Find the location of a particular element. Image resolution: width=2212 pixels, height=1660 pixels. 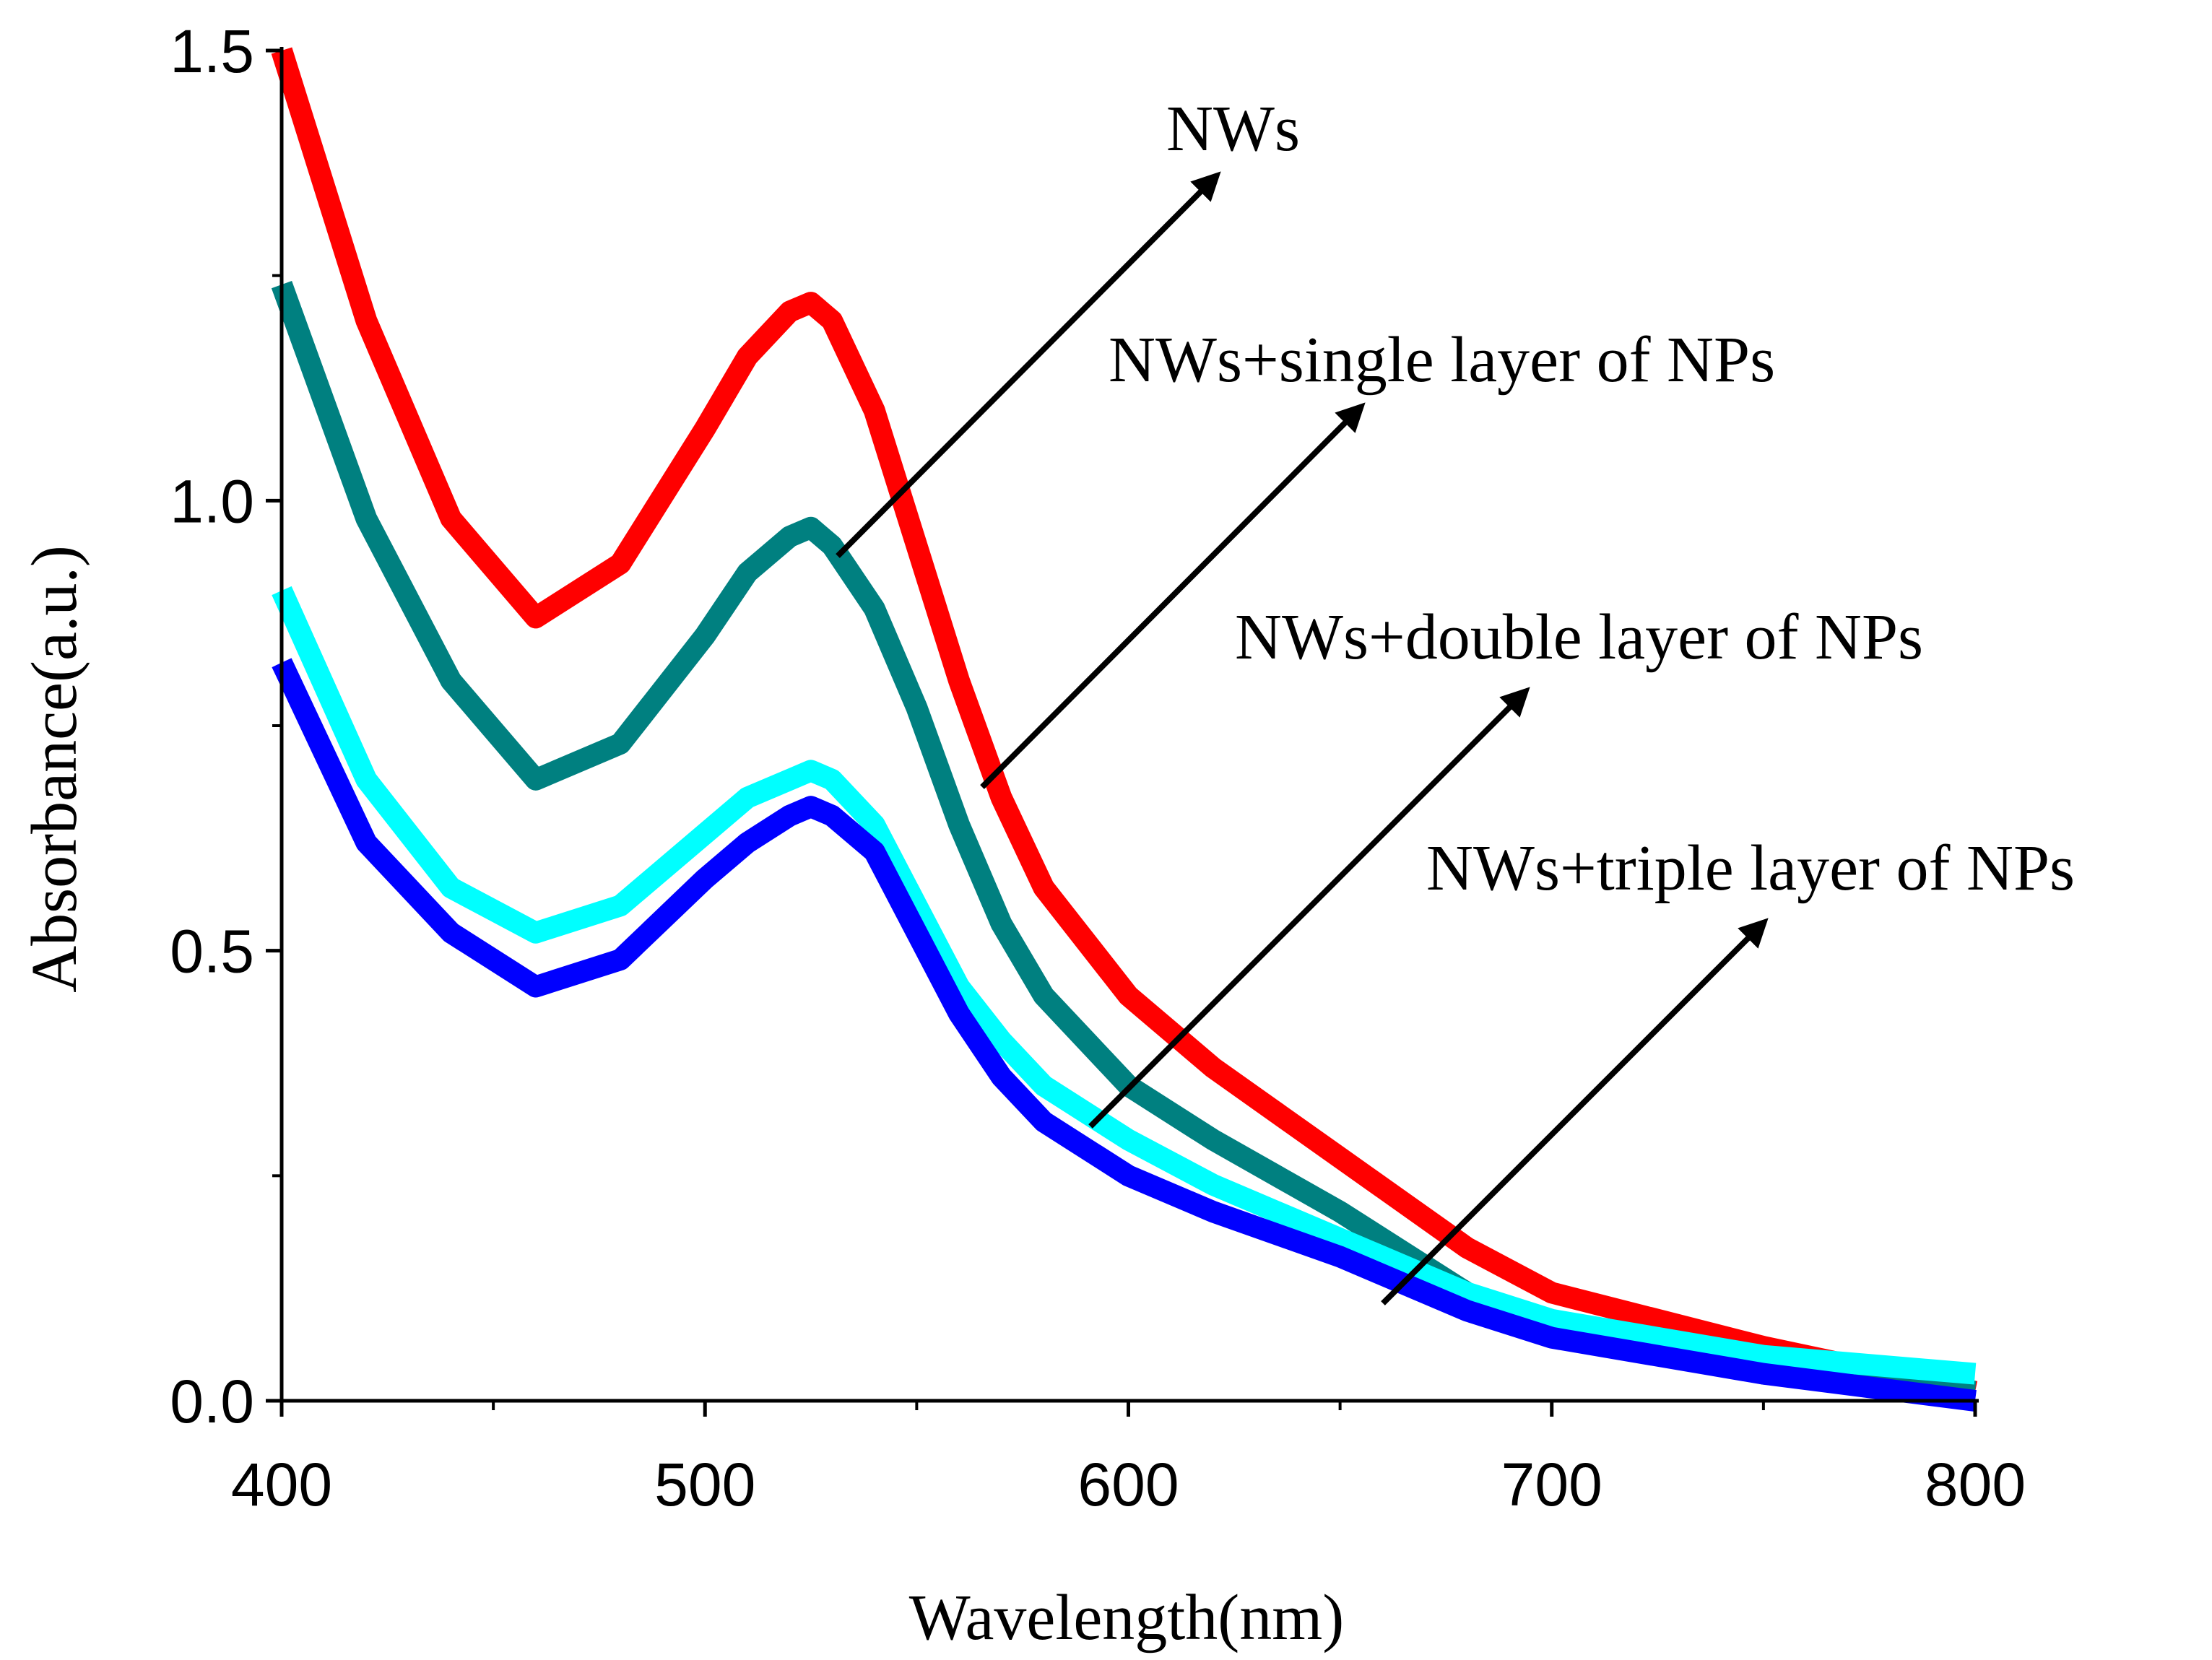

x-tick-label: 800 is located at coordinates (1976, 1484).